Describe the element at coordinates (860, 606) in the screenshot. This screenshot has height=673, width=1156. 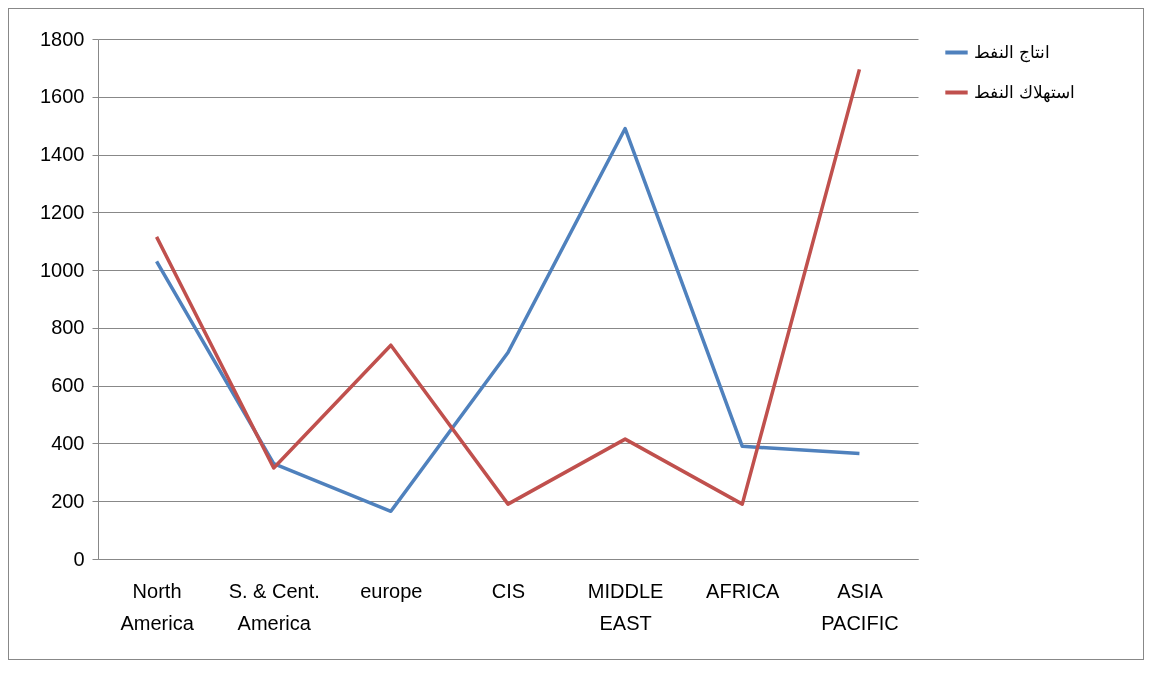
I see `x-tick-label: ASIA PACIFIC` at that location.